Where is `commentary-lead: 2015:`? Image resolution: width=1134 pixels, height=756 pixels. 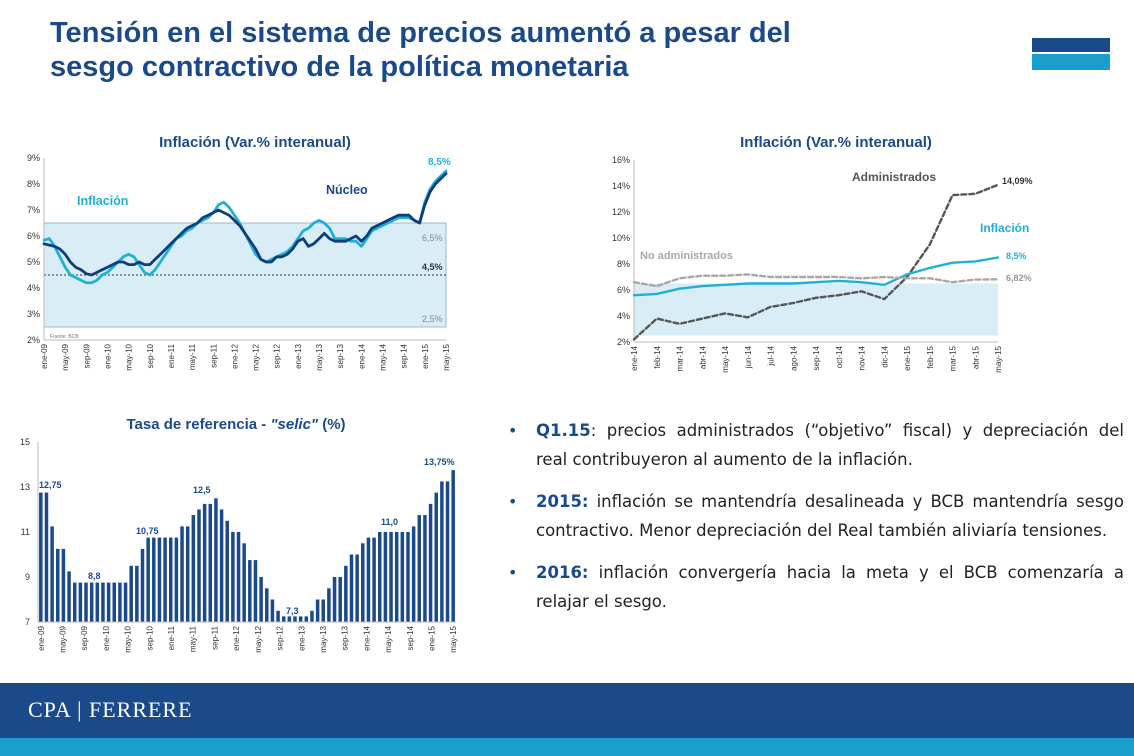 commentary-lead: 2015: is located at coordinates (562, 501).